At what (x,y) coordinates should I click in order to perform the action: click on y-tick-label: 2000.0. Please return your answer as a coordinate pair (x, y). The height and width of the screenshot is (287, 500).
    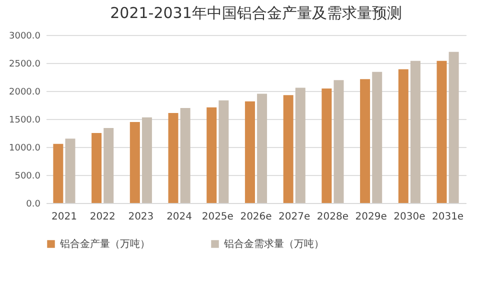
    Looking at the image, I should click on (25, 93).